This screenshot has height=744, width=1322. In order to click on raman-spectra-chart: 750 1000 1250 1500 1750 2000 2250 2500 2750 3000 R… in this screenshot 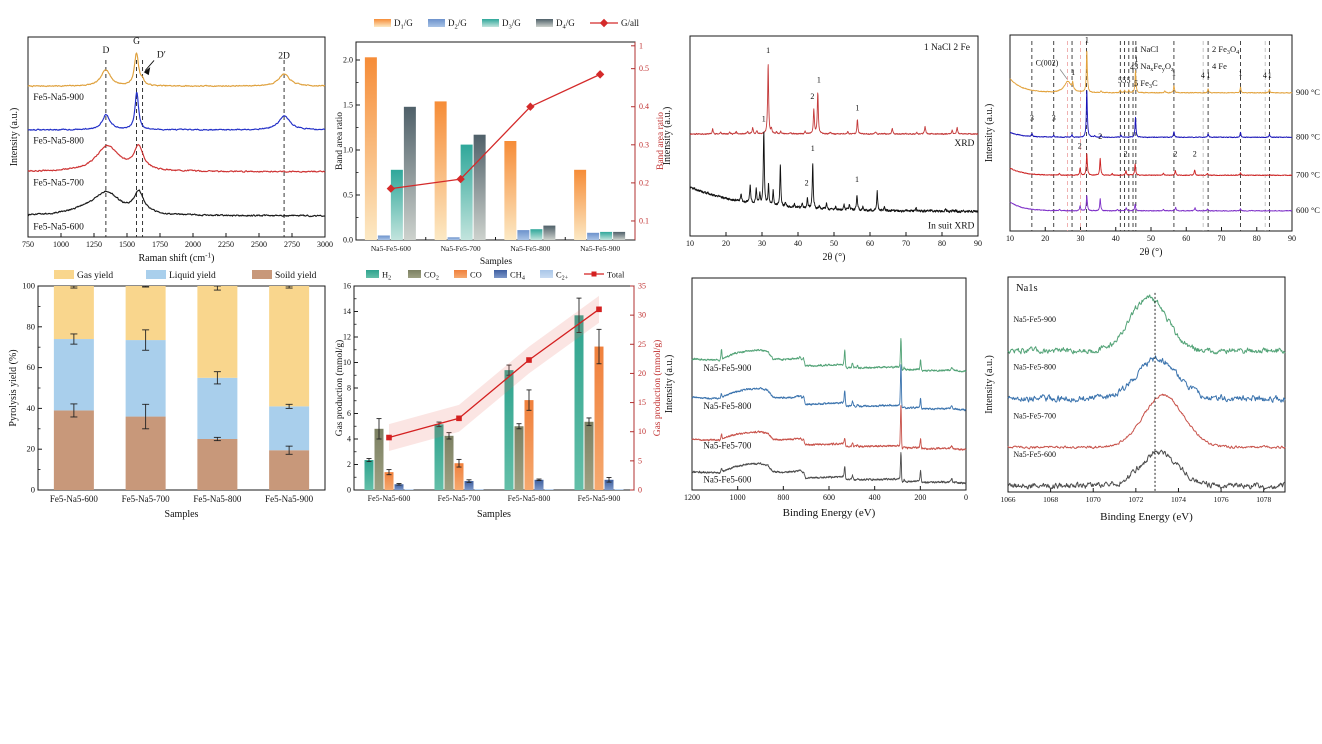, I will do `click(171, 150)`.